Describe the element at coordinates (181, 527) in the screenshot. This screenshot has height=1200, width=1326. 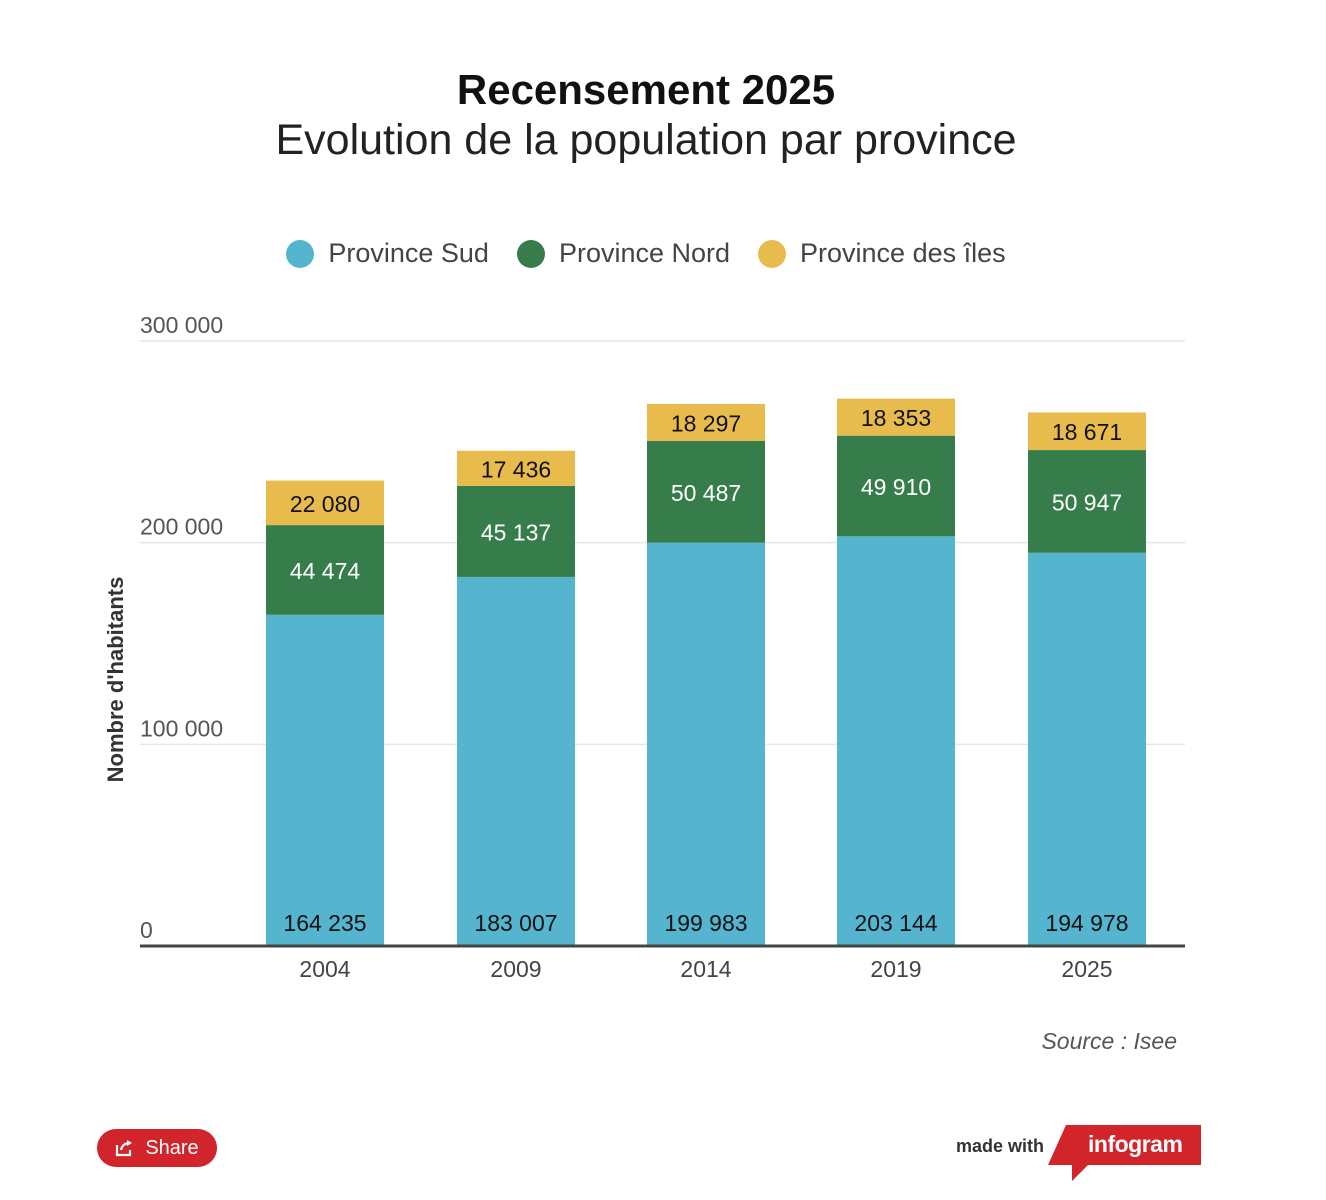
I see `y-tick-label: 200 000` at that location.